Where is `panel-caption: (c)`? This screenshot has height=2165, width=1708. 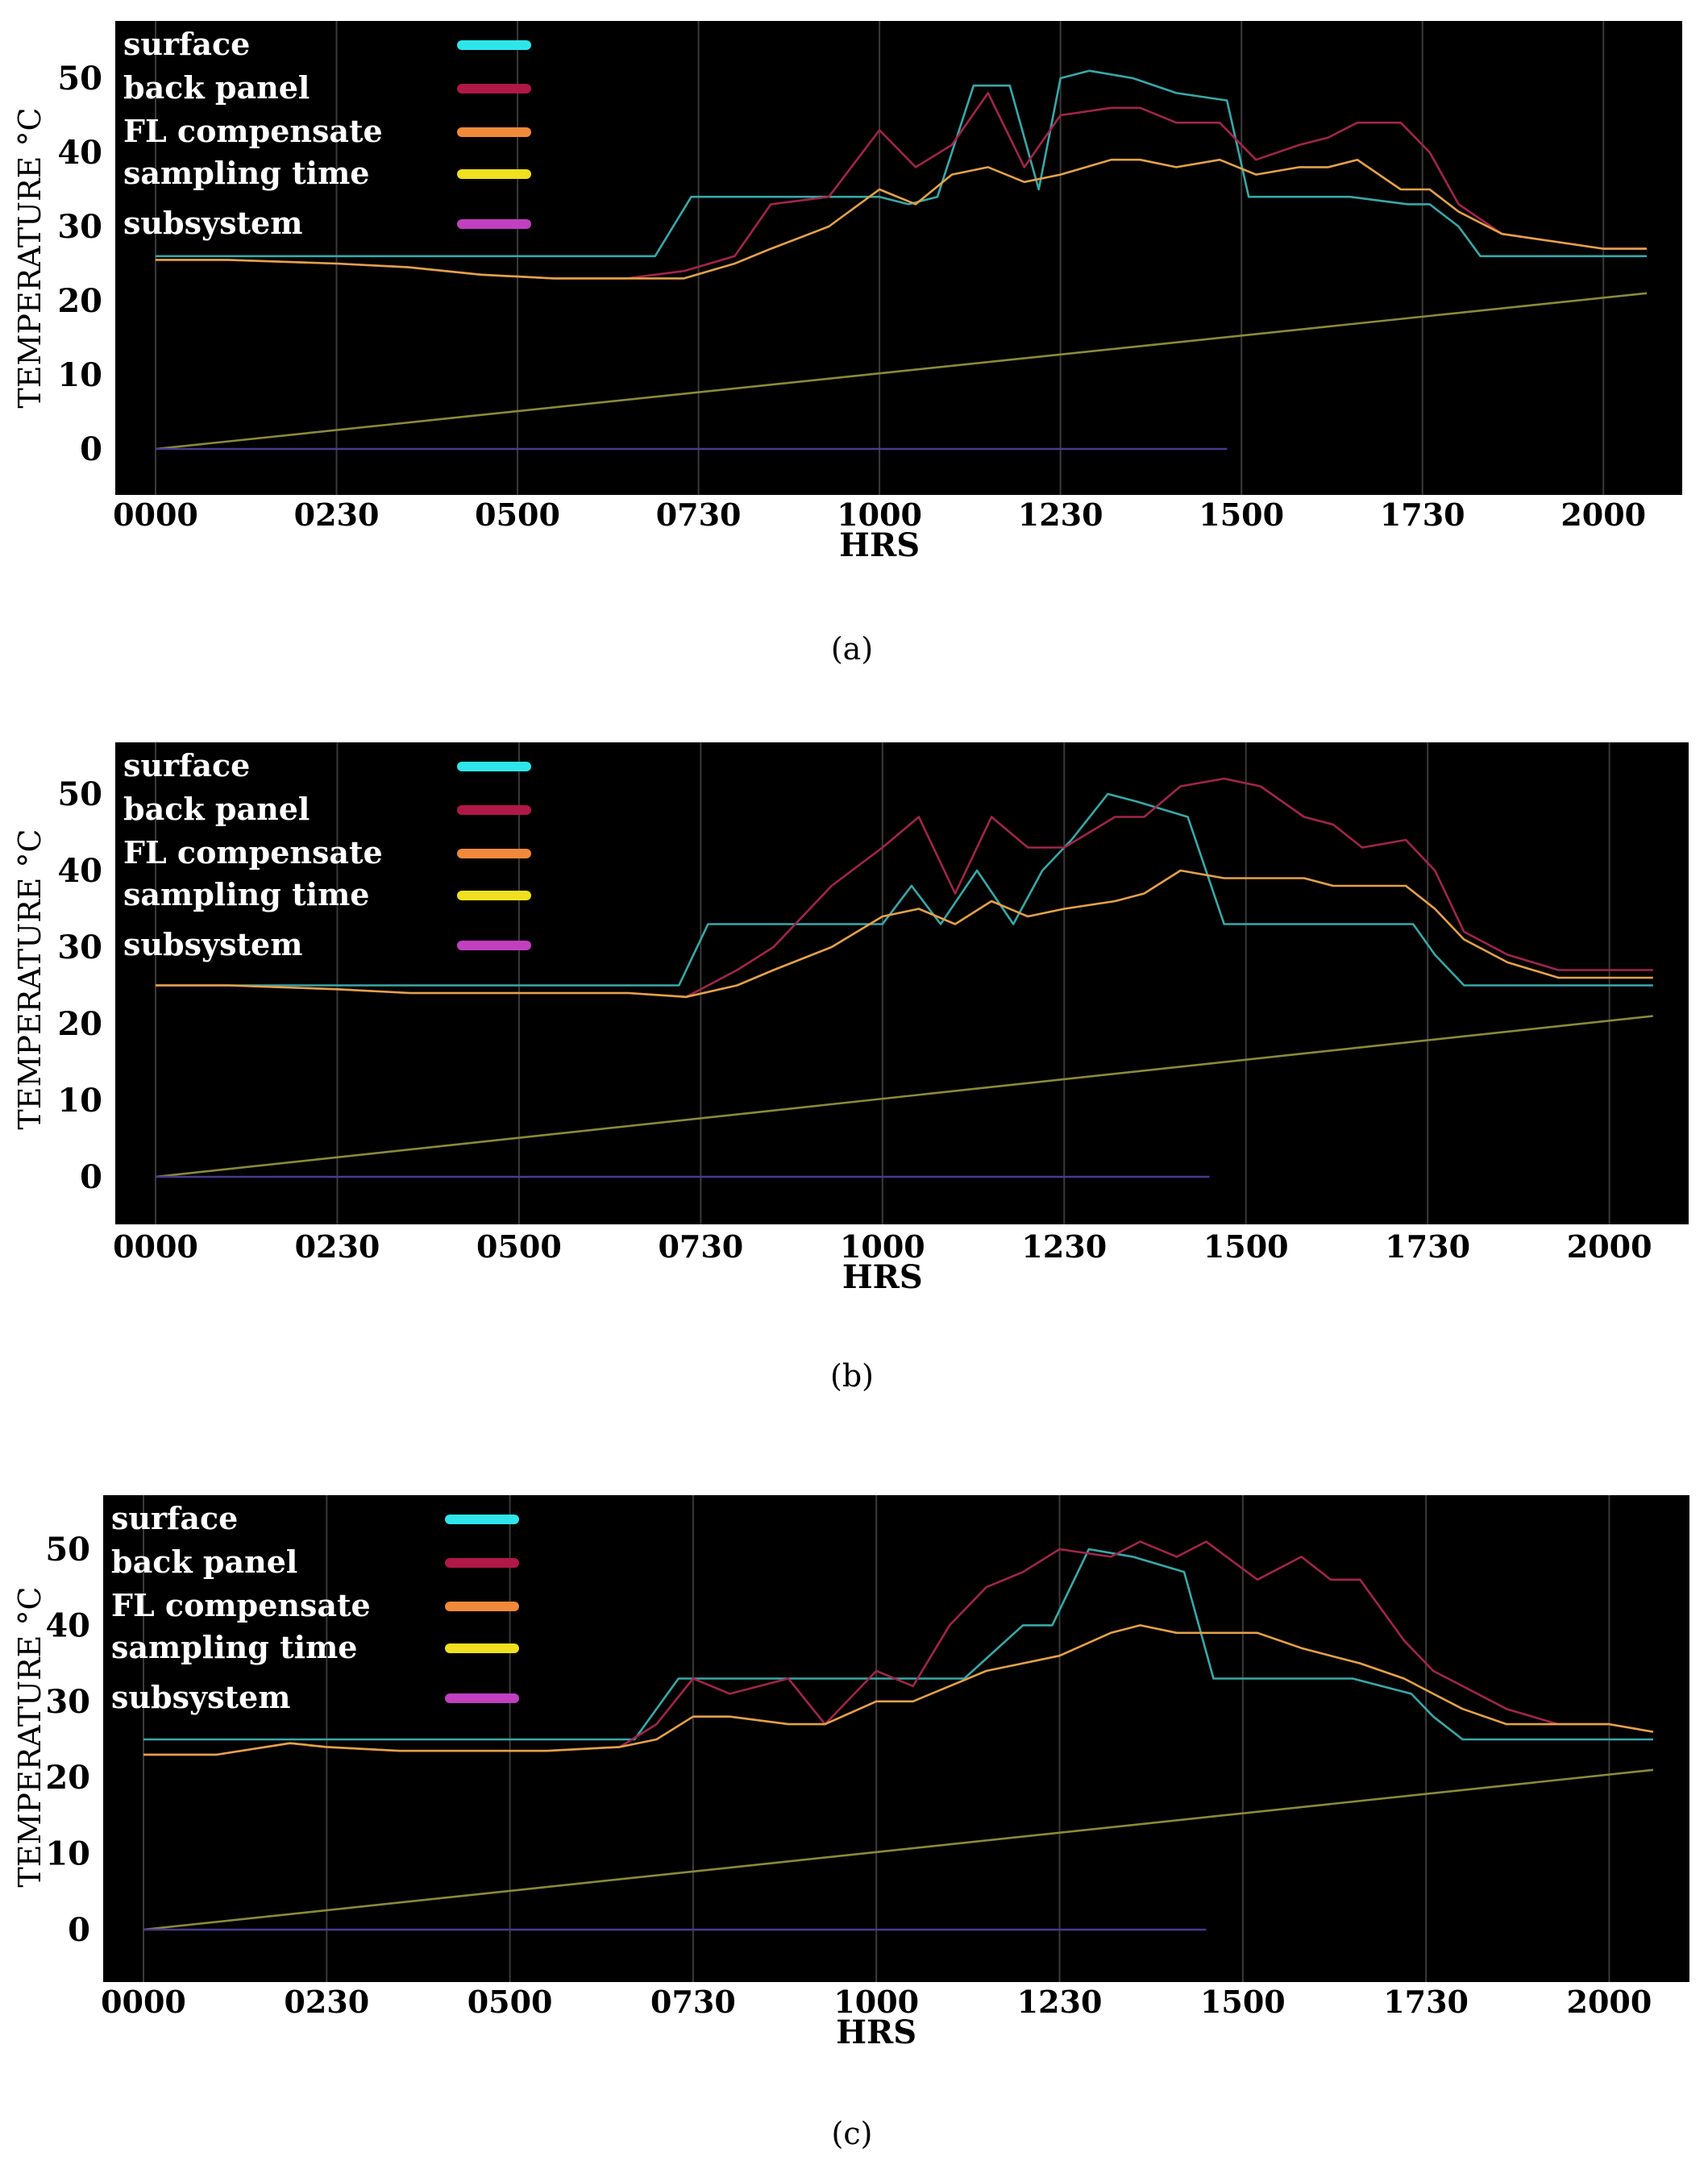 panel-caption: (c) is located at coordinates (853, 2133).